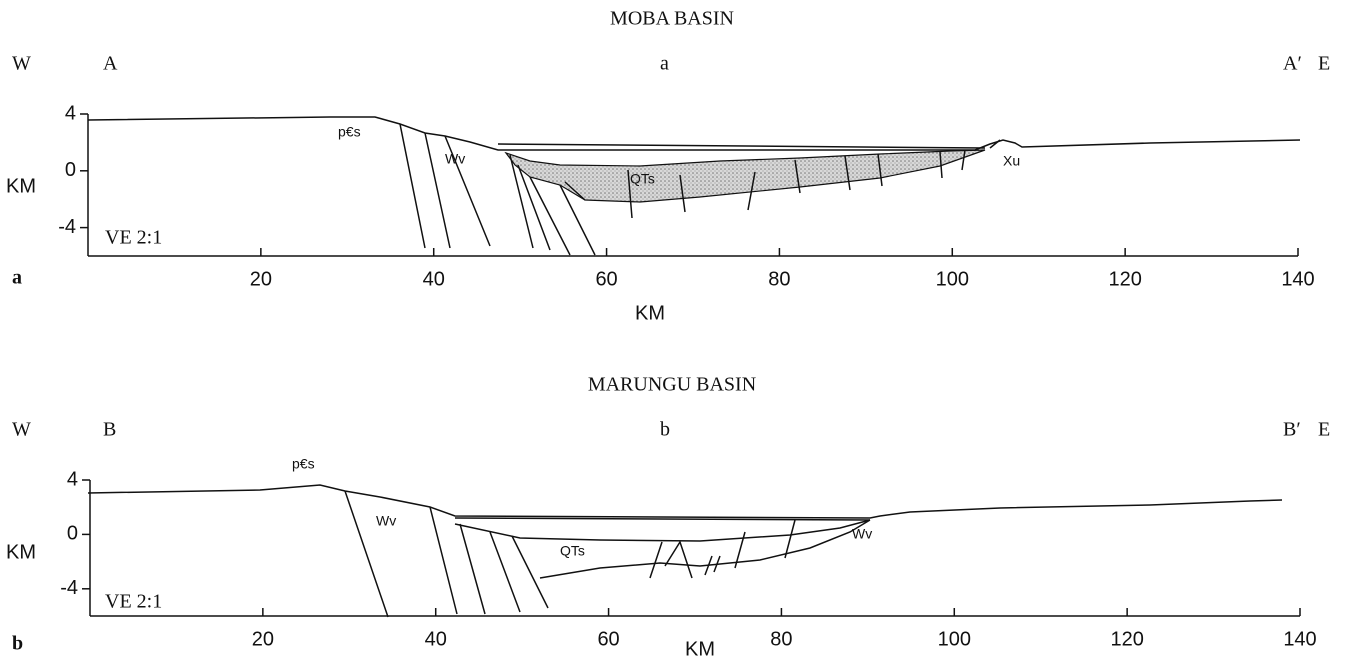  I want to click on basin-boundary, so click(662, 549).